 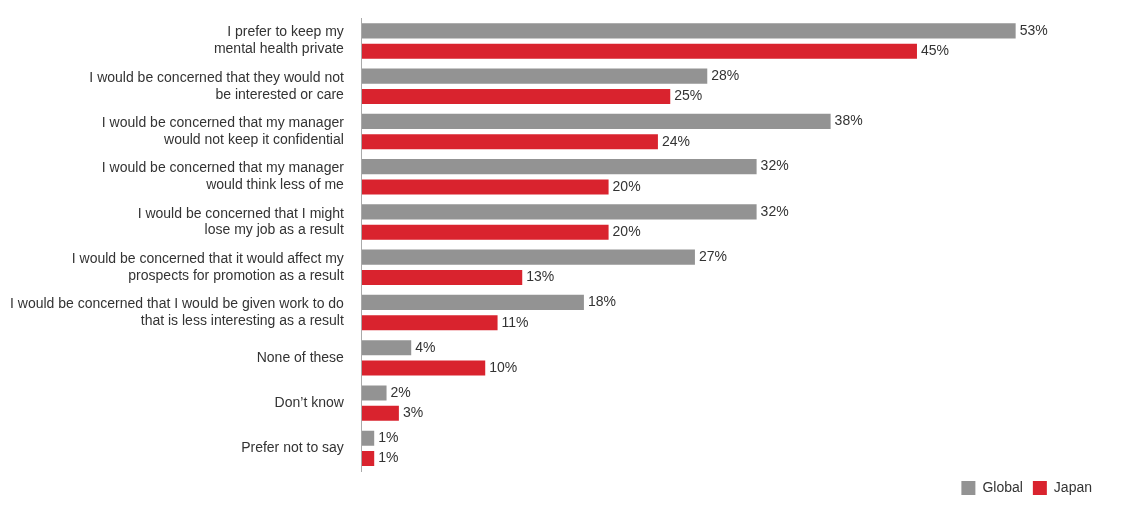 I want to click on y-tick-label: I prefer to keep my mental health private, so click(x=279, y=40).